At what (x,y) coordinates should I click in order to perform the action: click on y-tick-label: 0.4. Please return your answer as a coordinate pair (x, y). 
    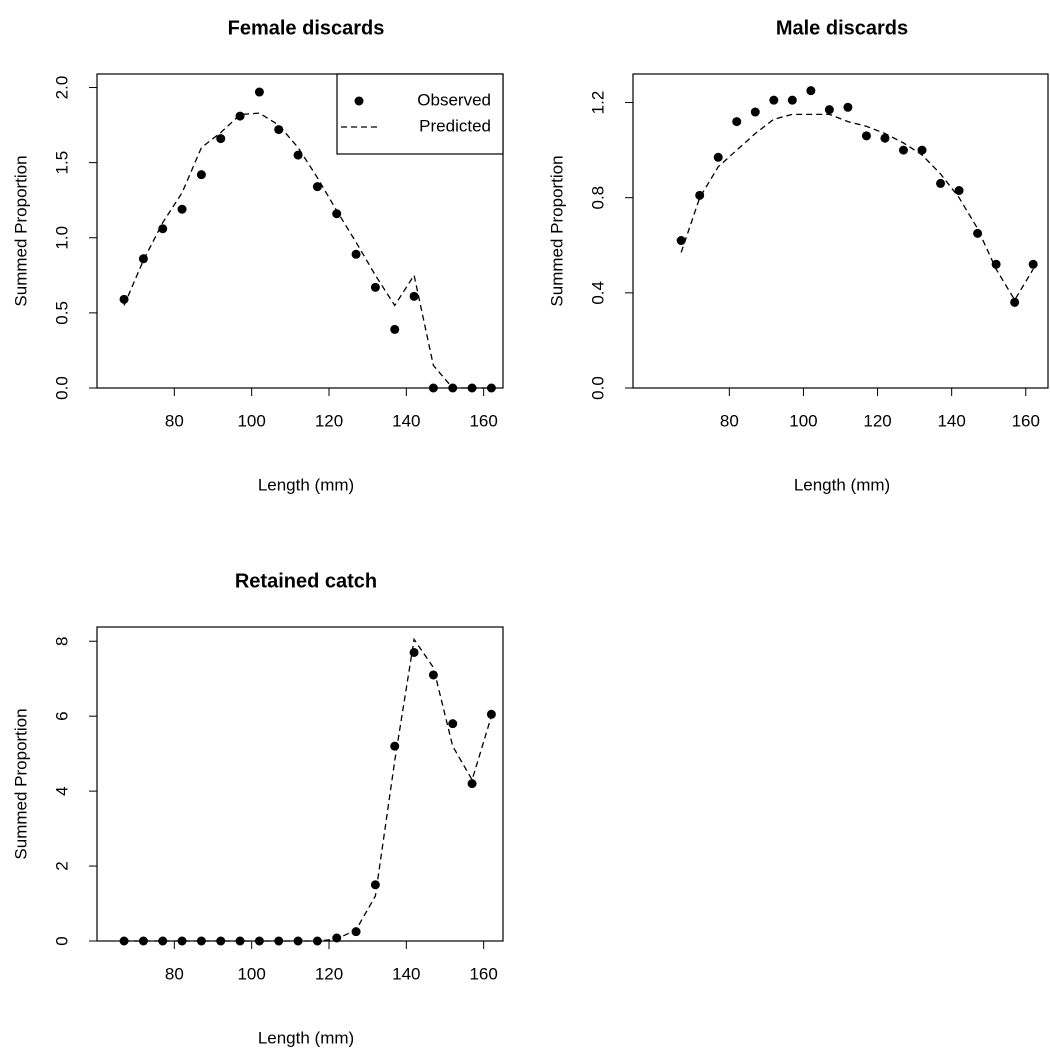
    Looking at the image, I should click on (597, 293).